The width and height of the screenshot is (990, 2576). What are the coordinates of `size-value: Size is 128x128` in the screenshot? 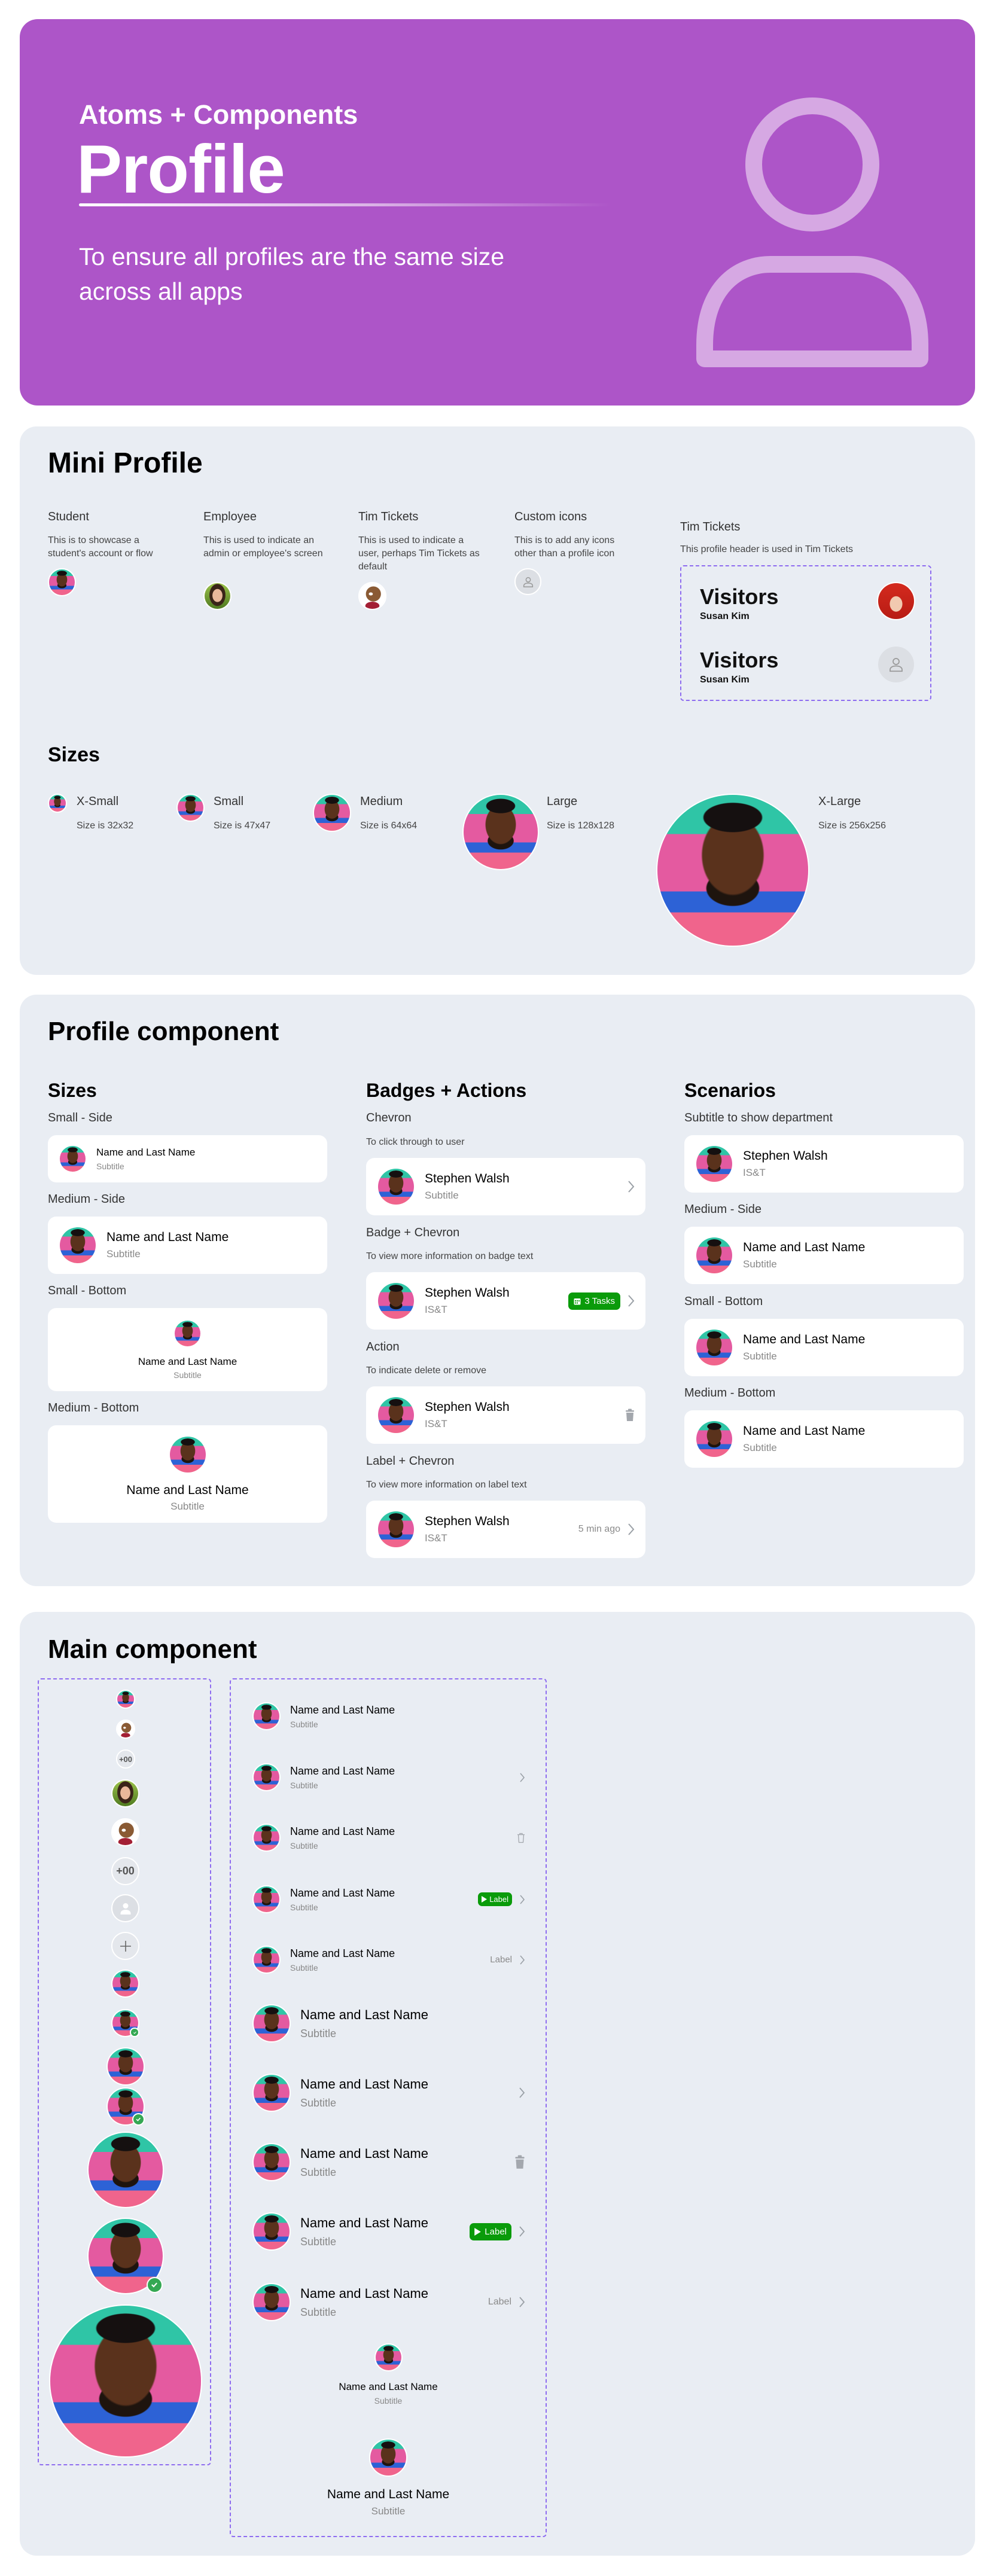 It's located at (580, 826).